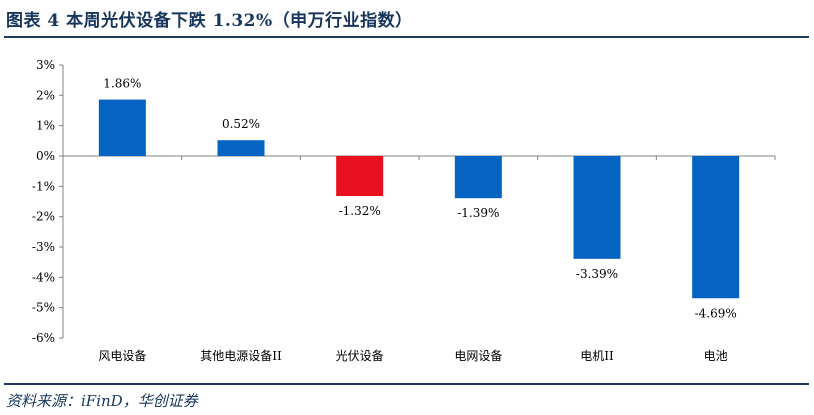 The image size is (814, 415). What do you see at coordinates (43, 308) in the screenshot?
I see `y-tick-label: -5%` at bounding box center [43, 308].